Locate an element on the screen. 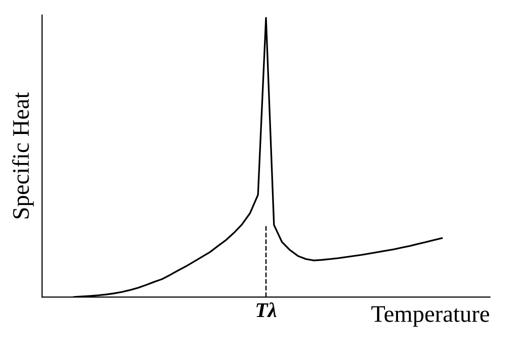 Image resolution: width=513 pixels, height=341 pixels. text: Tλ is located at coordinates (266, 310).